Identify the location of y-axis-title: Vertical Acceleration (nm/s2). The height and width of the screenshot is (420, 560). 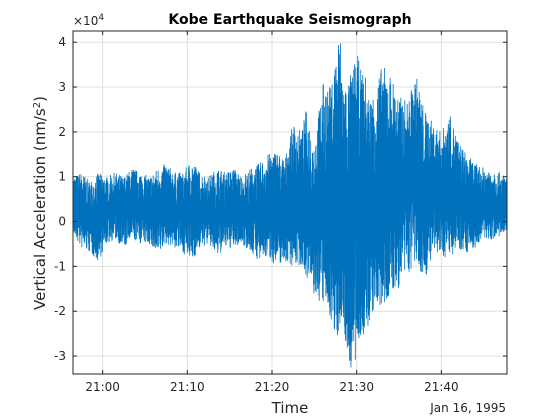
(40, 203).